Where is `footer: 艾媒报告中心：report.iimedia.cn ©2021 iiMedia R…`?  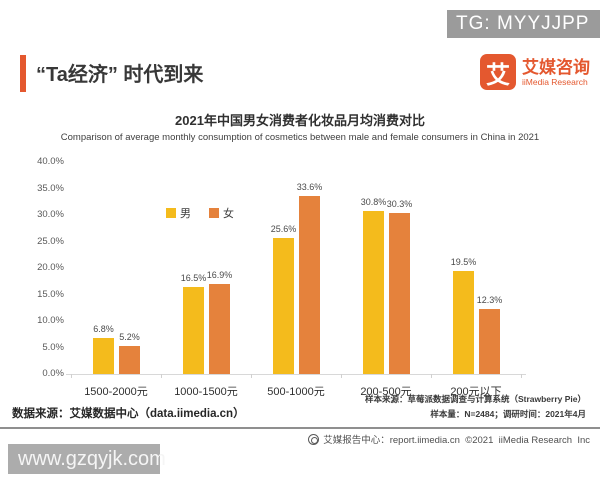
footer: 艾媒报告中心：report.iimedia.cn ©2021 iiMedia R… is located at coordinates (449, 439).